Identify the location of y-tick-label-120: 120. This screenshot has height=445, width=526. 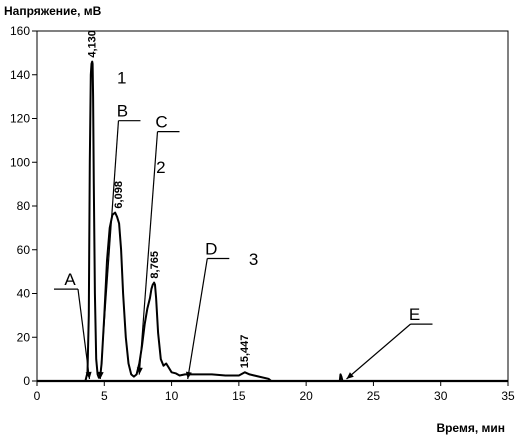
(20, 119).